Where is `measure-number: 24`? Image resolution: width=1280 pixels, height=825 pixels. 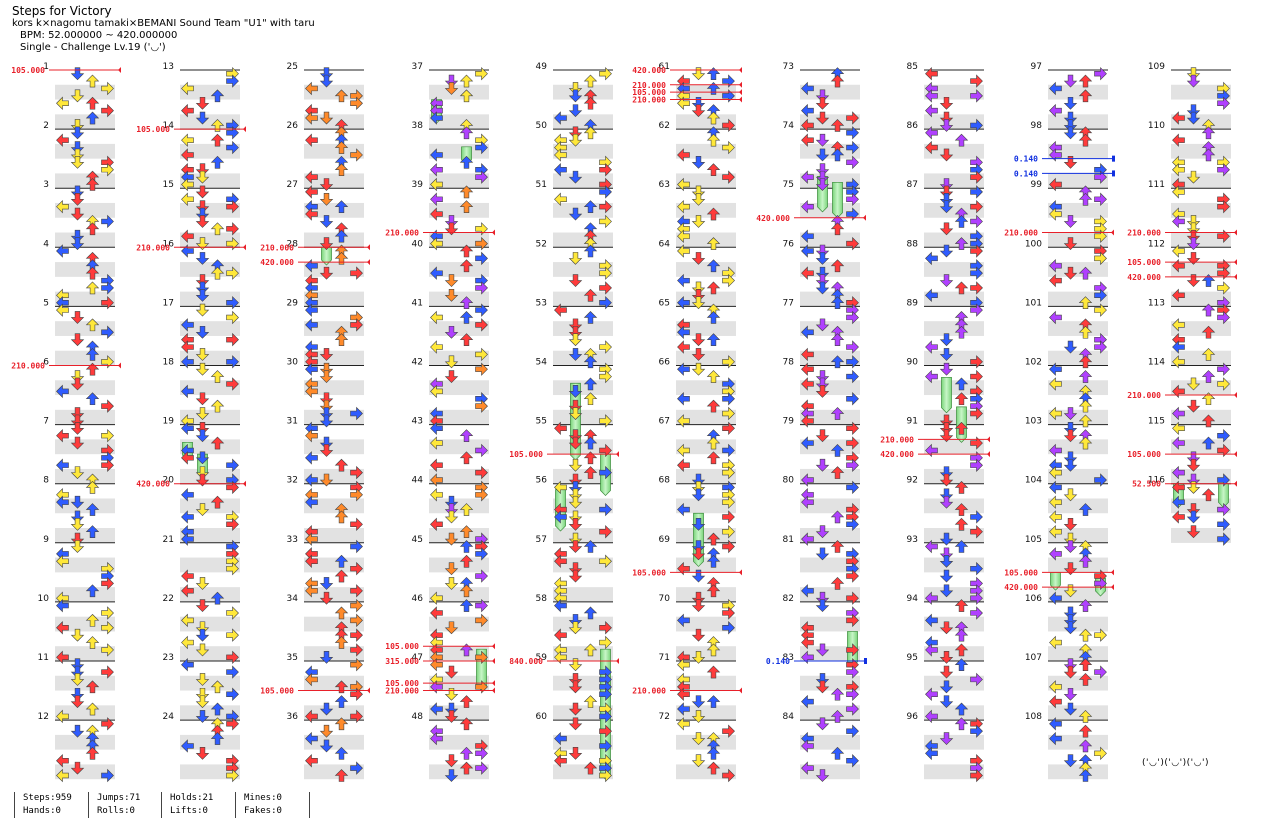
measure-number: 24 is located at coordinates (169, 717).